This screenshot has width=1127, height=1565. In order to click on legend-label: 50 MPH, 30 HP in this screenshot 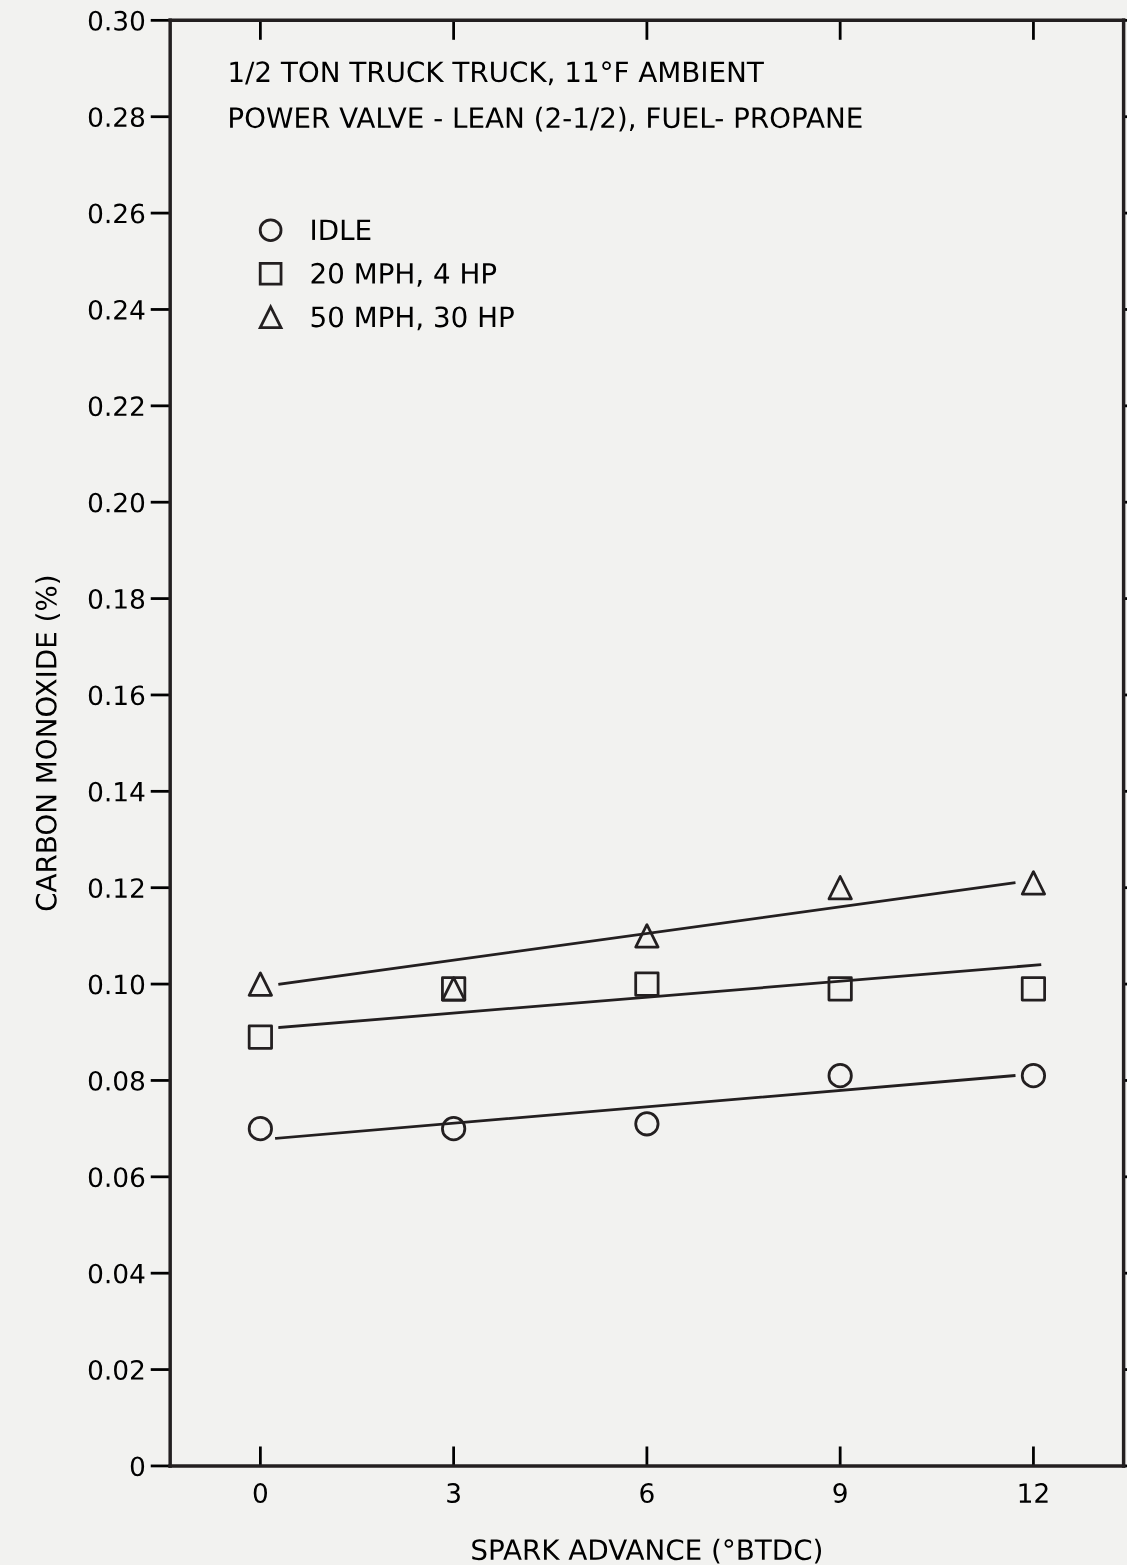, I will do `click(412, 318)`.